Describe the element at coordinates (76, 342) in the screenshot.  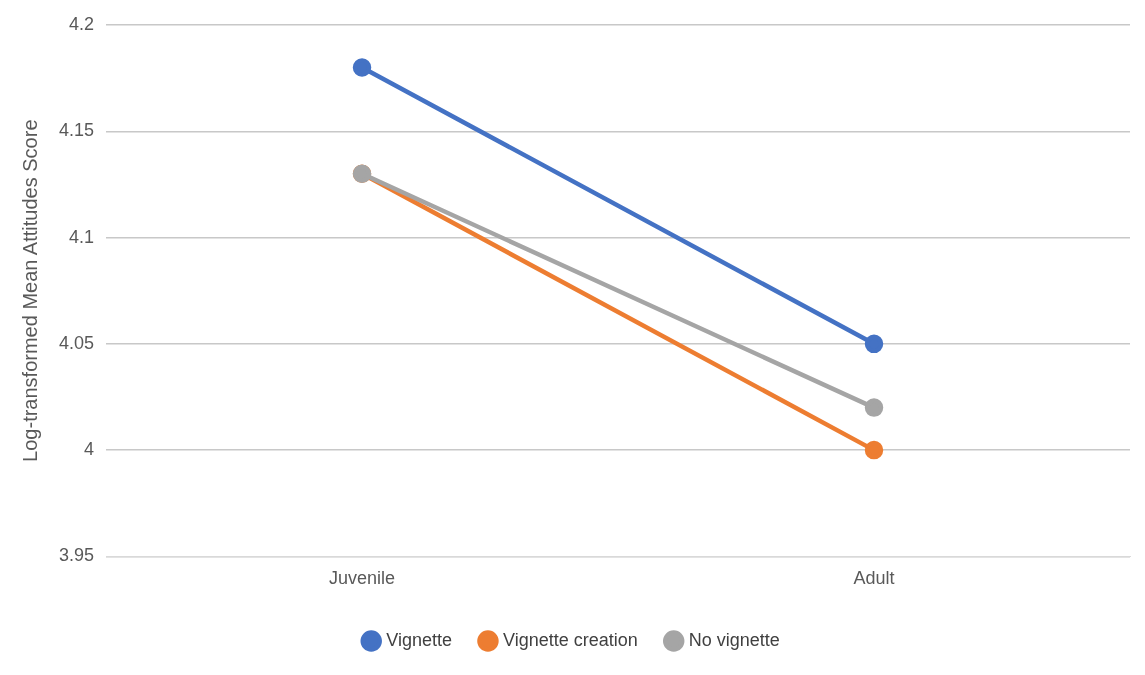
I see `y-tick-label: 4.05` at that location.